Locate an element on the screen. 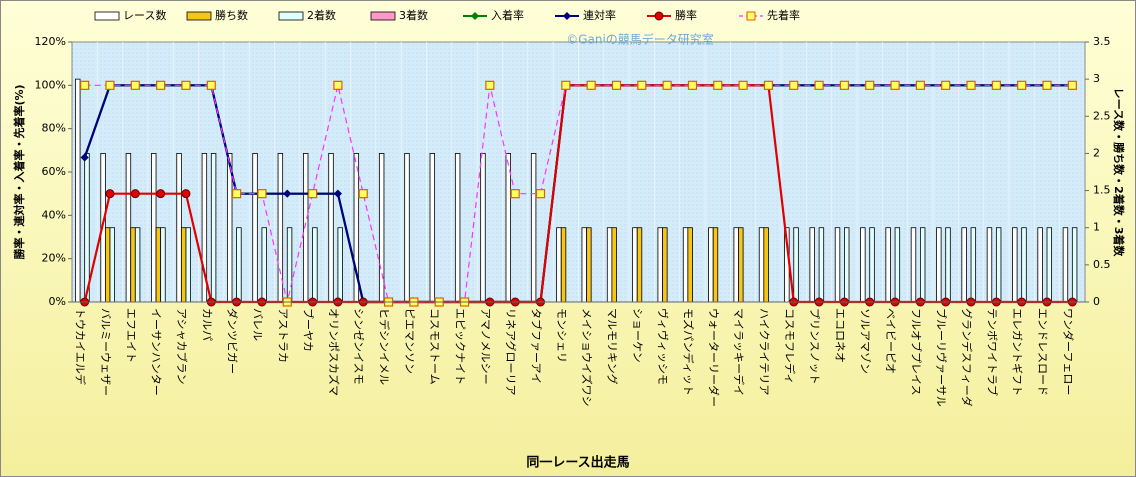 The image size is (1136, 477). x-tick-label: リネアグローリア is located at coordinates (511, 351).